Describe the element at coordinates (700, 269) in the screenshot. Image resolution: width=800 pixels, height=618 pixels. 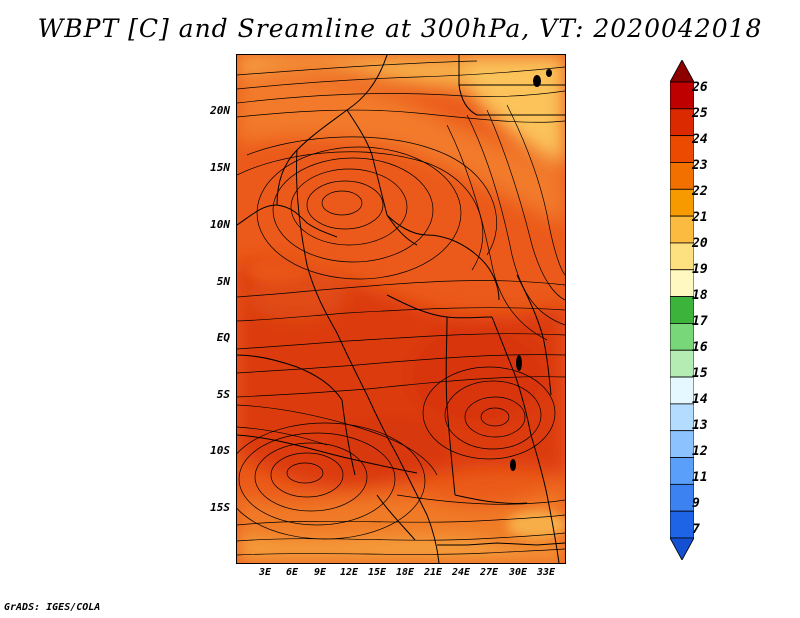
I see `colorbar-label-19: 19` at that location.